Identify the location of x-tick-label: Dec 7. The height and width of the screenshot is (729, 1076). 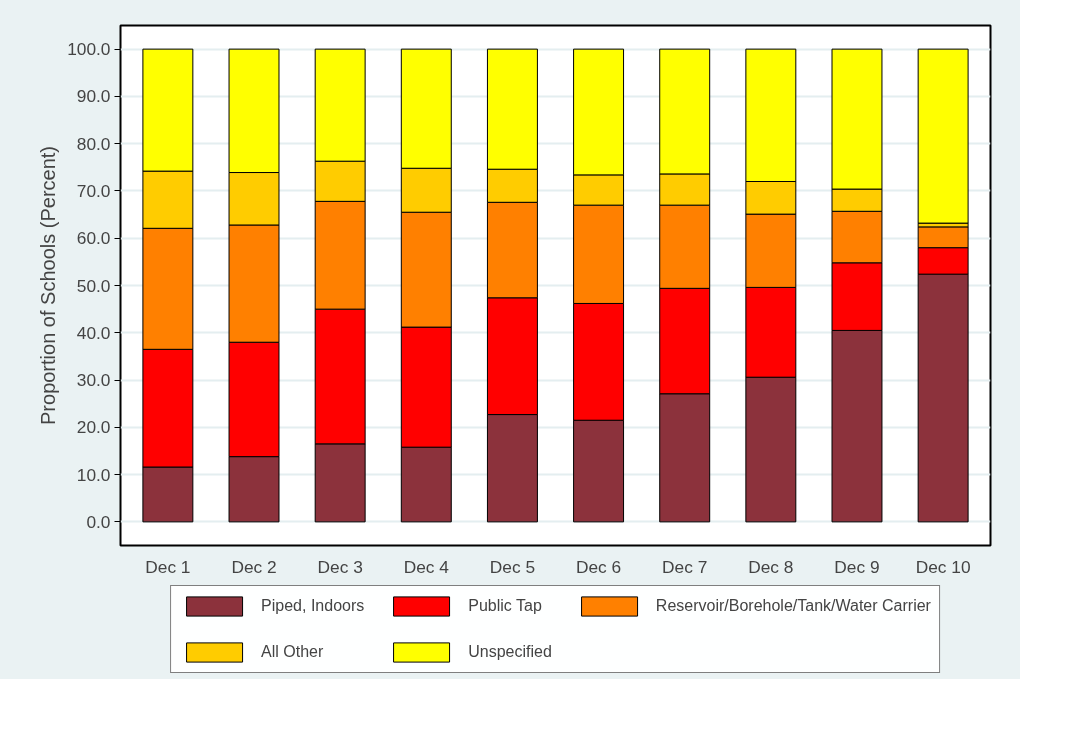
(685, 566).